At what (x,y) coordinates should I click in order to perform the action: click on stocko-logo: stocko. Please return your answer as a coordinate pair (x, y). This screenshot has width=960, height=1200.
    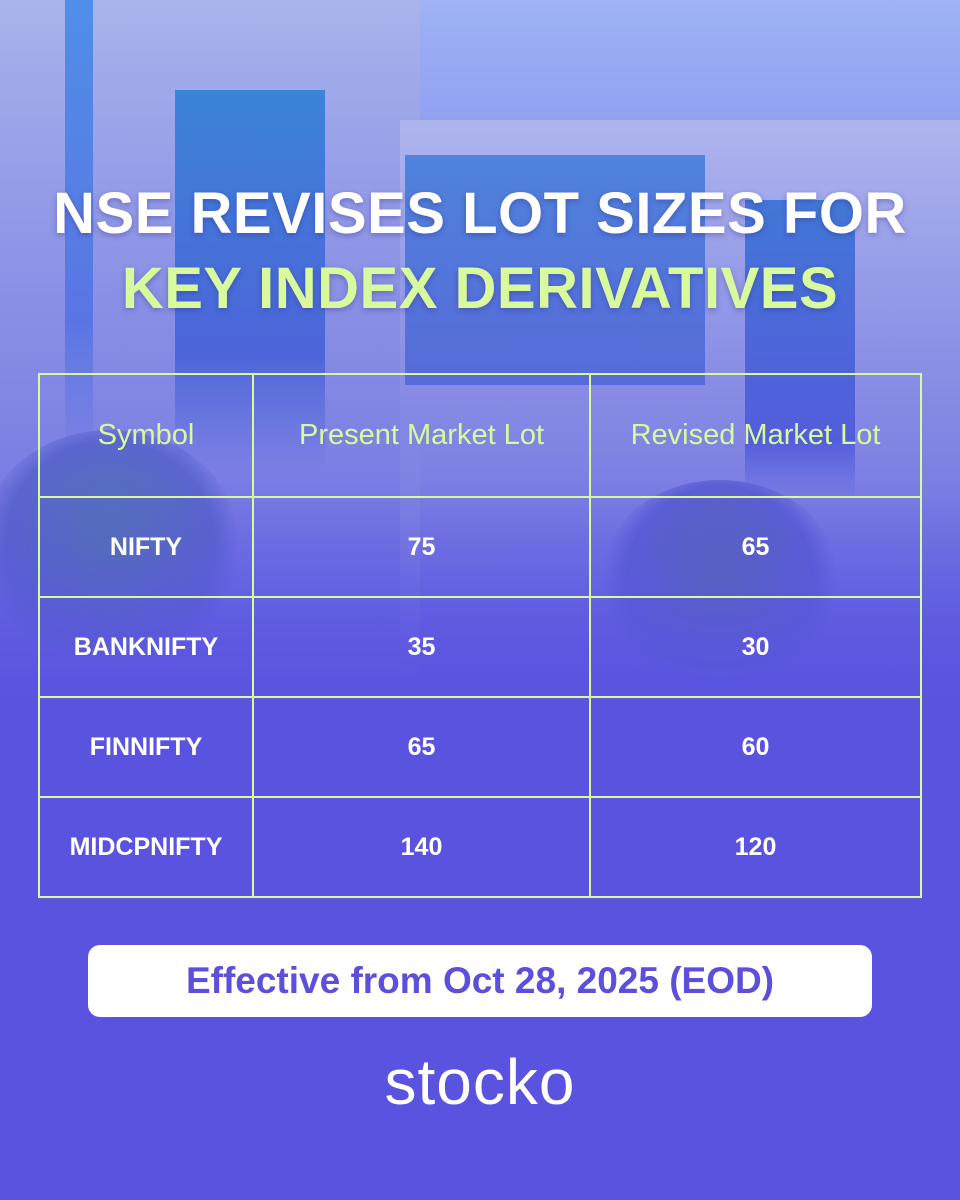
    Looking at the image, I should click on (480, 1082).